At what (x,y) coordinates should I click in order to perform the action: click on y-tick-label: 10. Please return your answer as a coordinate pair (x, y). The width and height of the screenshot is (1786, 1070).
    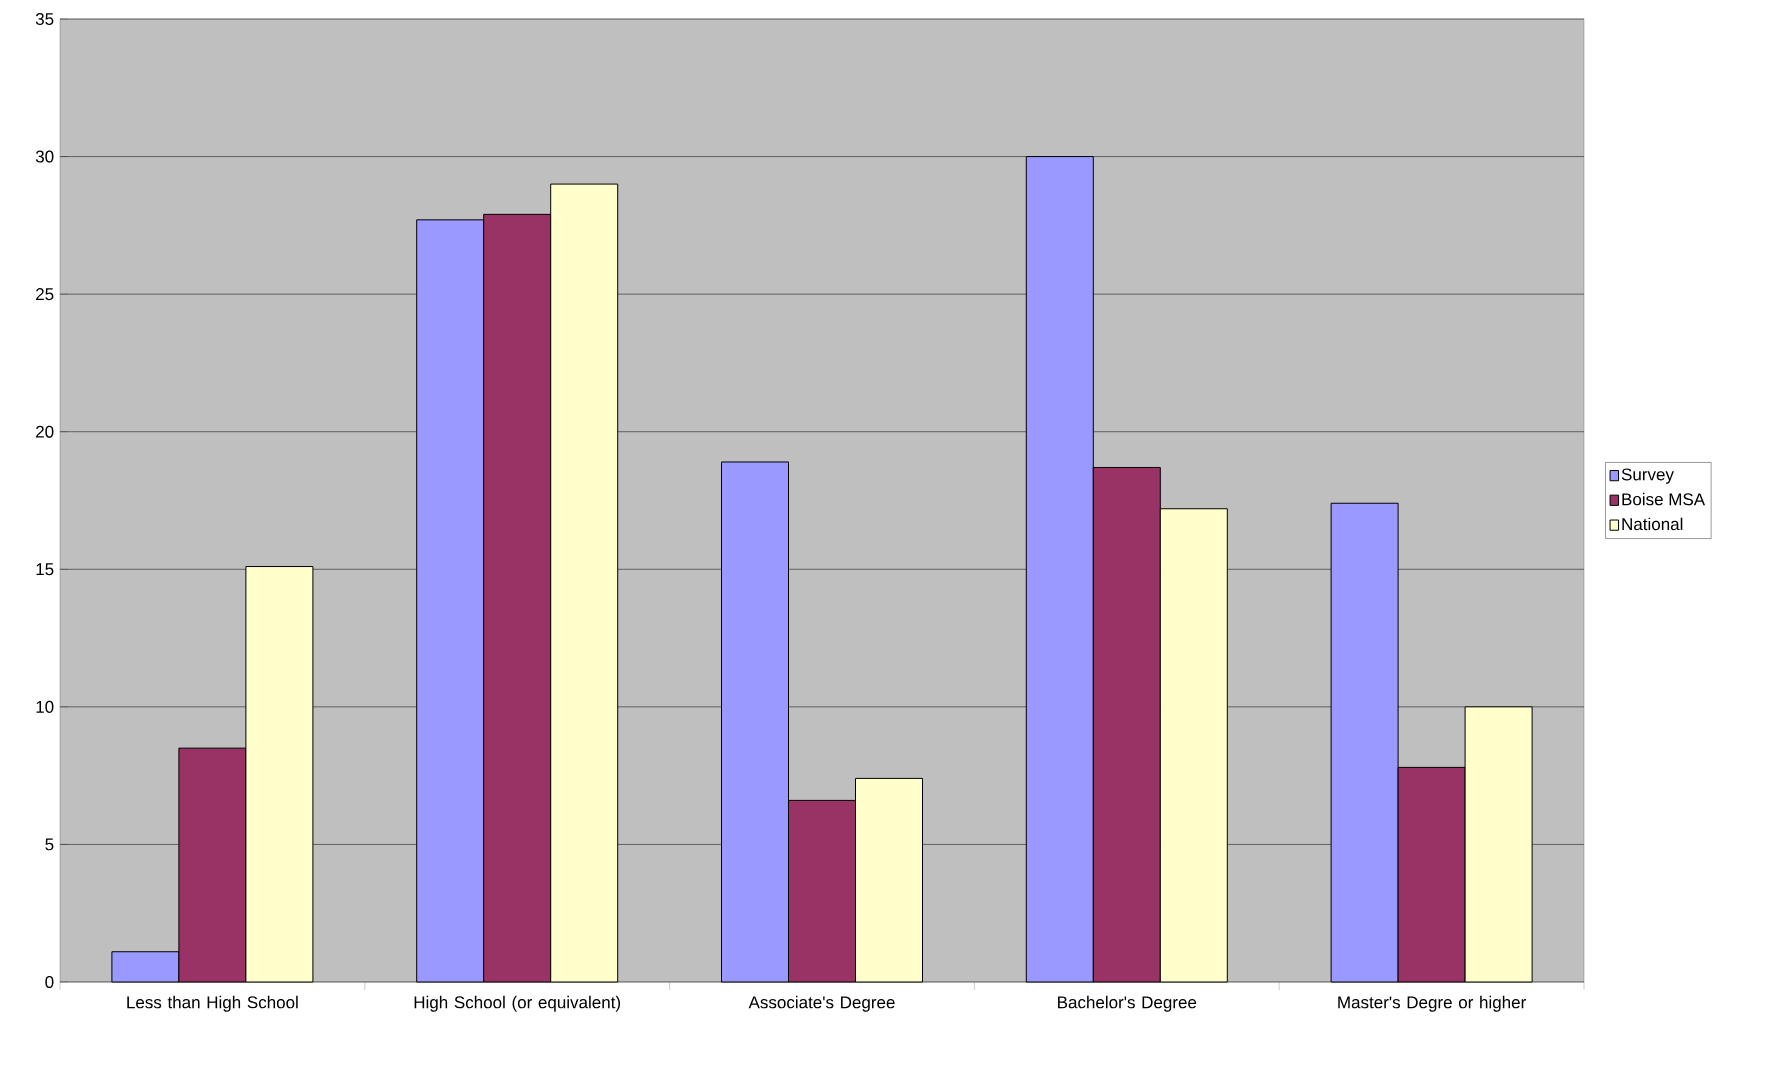
    Looking at the image, I should click on (45, 706).